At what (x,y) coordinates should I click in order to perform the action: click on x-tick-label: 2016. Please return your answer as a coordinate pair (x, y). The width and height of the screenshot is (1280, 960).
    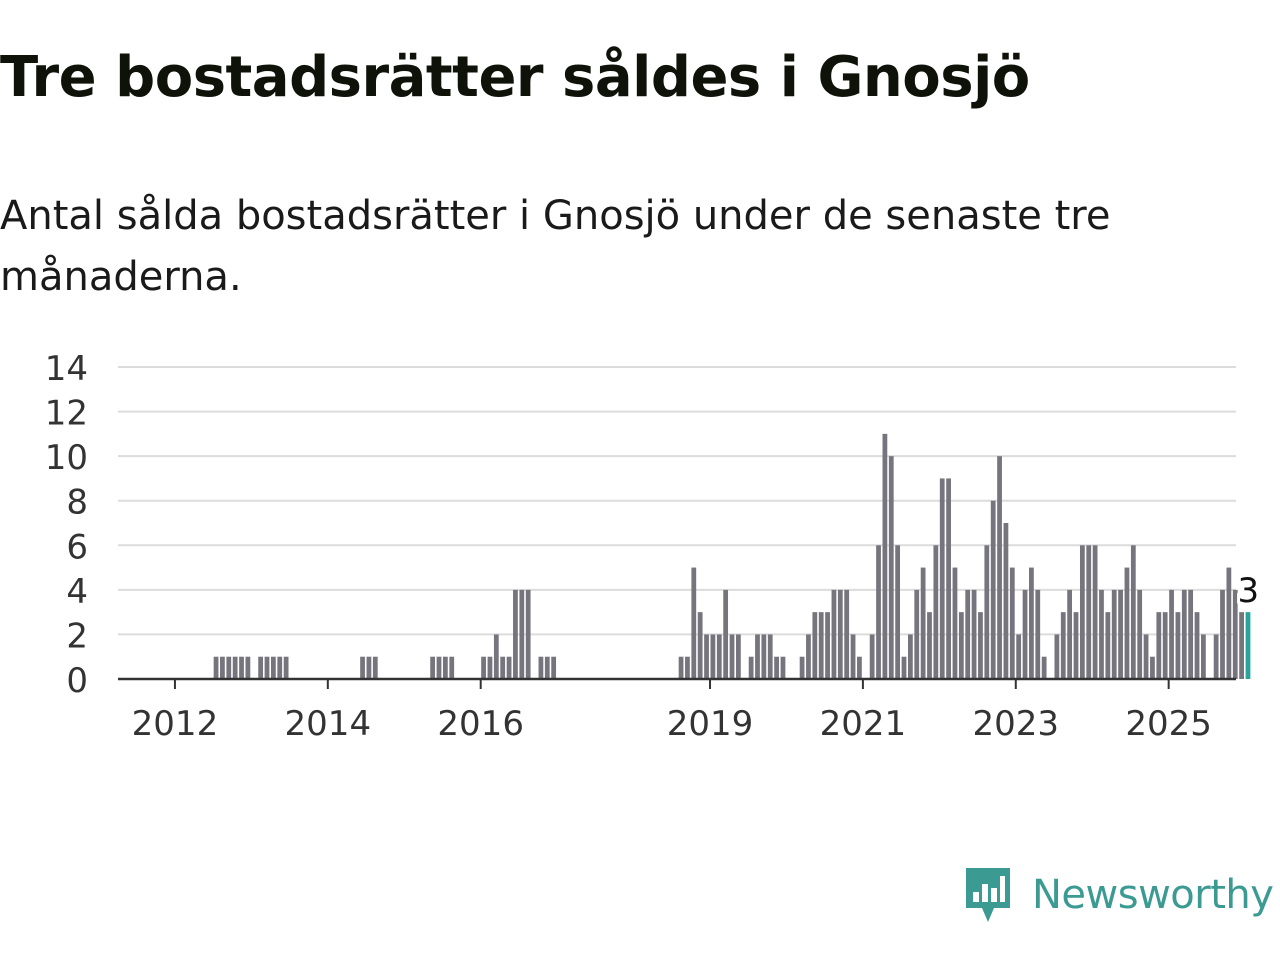
    Looking at the image, I should click on (480, 724).